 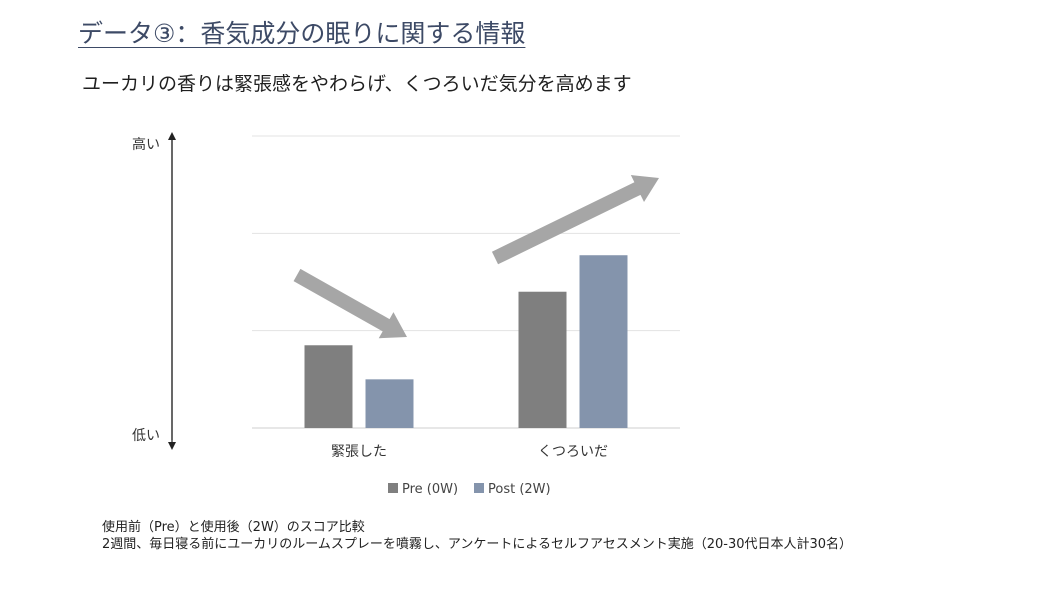 What do you see at coordinates (233, 527) in the screenshot?
I see `footnote-line-1: 使用前（Pre）と使用後（2W）のスコア比較` at bounding box center [233, 527].